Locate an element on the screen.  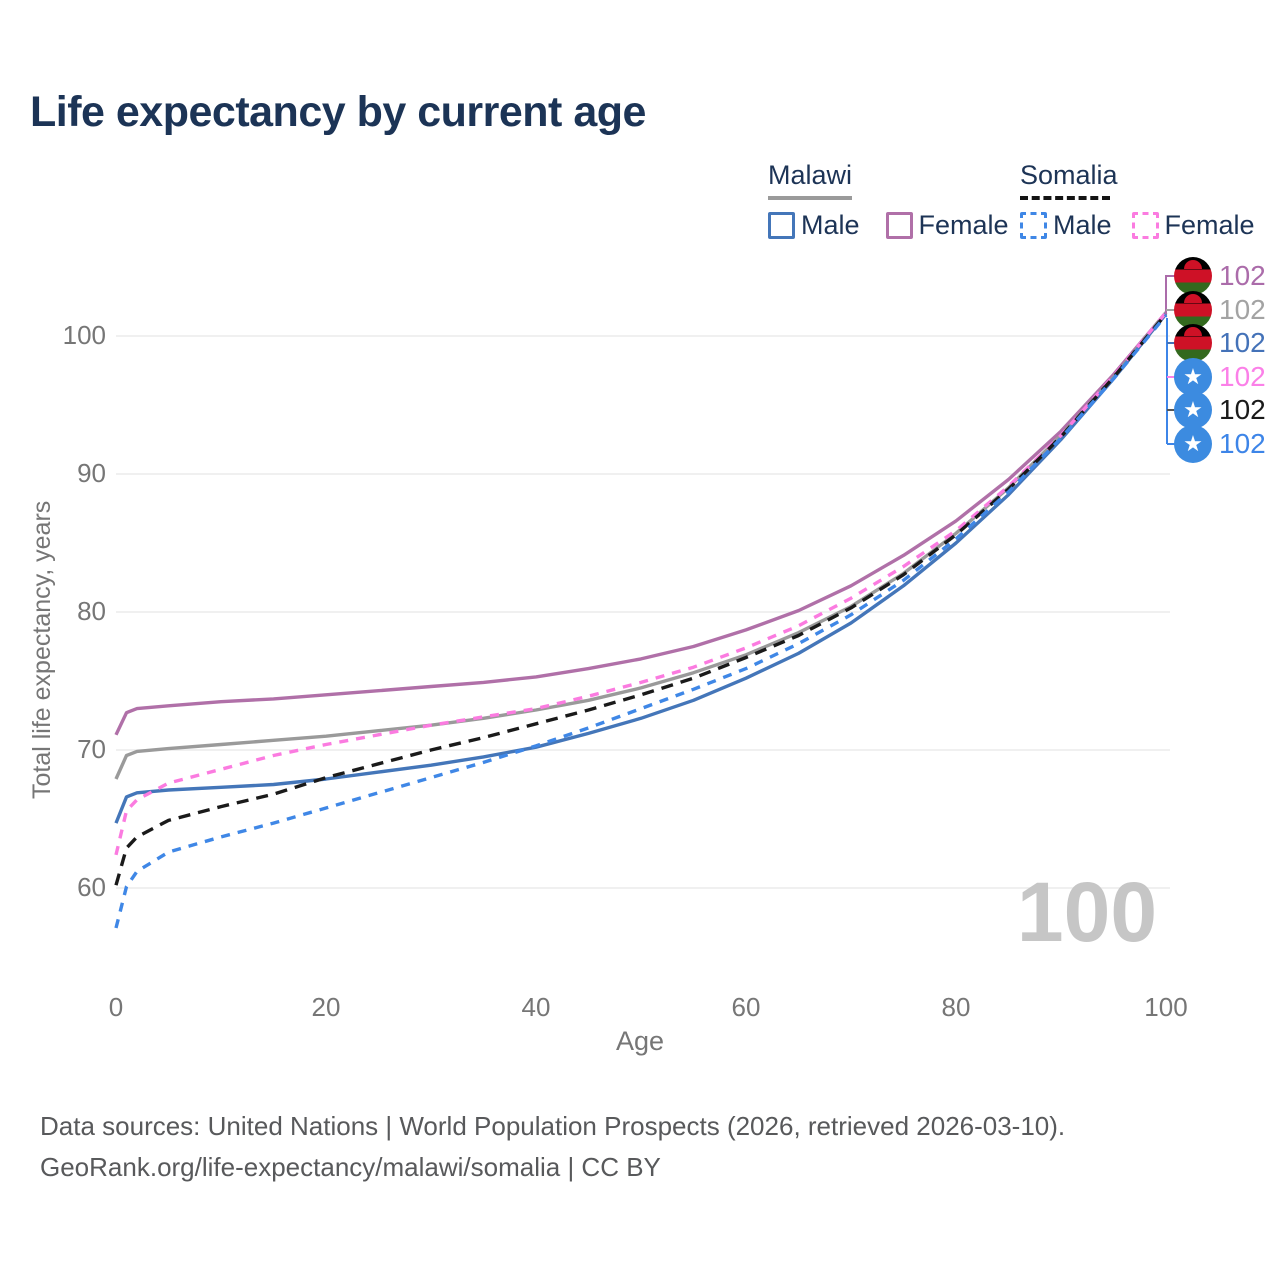
y-tick-70: 70 is located at coordinates (91, 749).